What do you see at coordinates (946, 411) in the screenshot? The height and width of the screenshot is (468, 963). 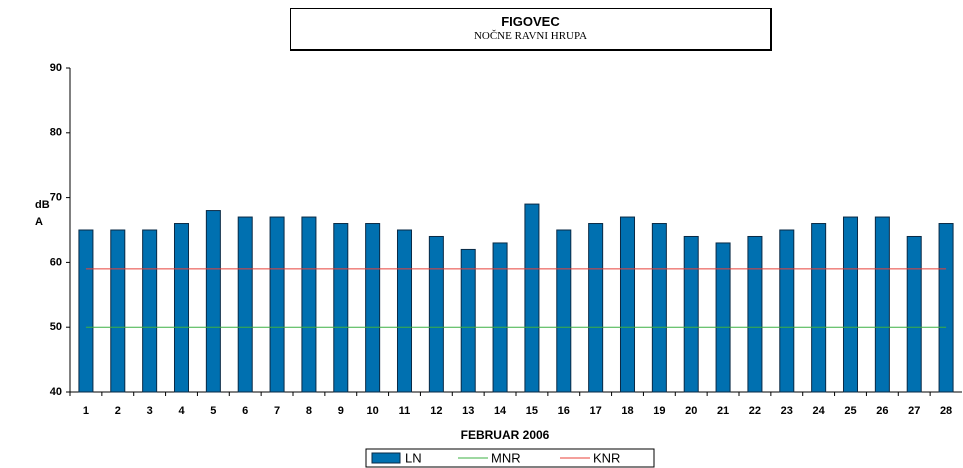 I see `x-tick-label: 28` at bounding box center [946, 411].